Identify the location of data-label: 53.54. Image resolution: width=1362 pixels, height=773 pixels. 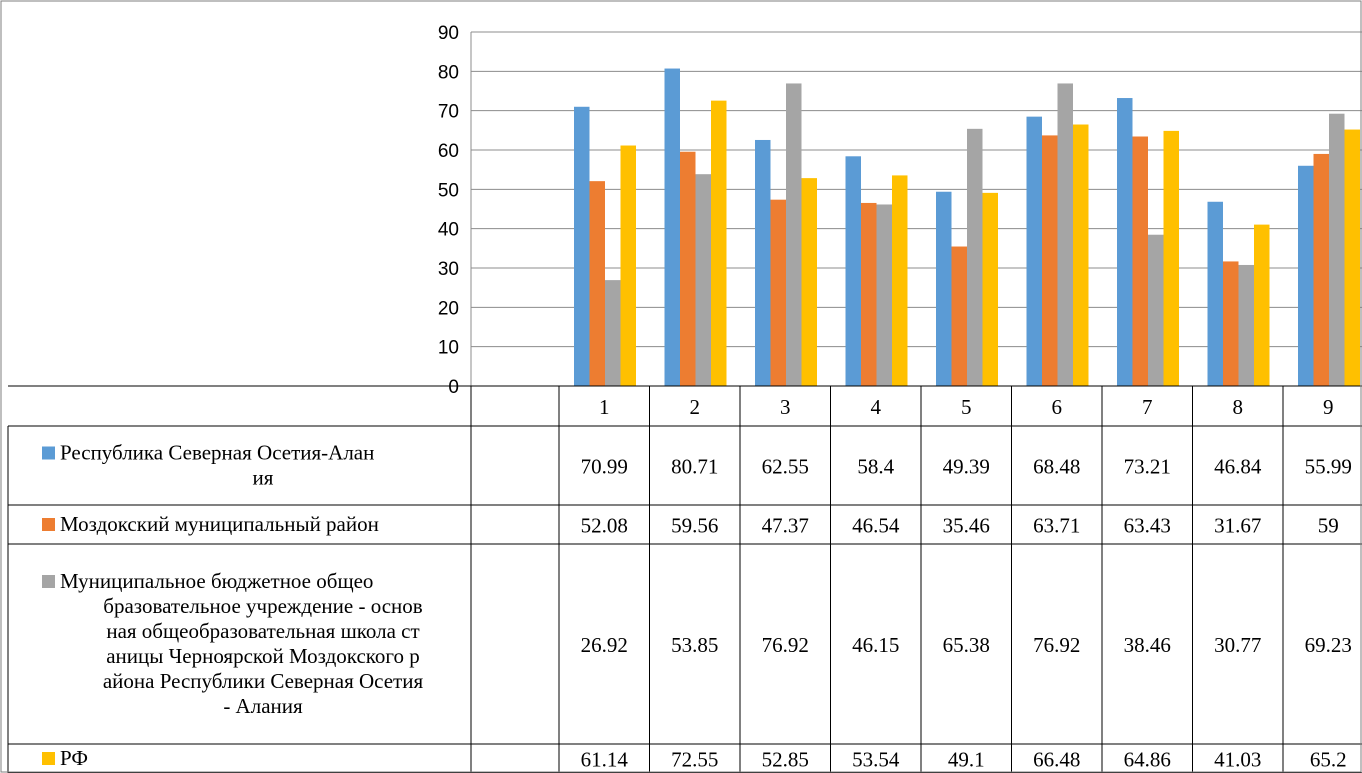
(876, 760).